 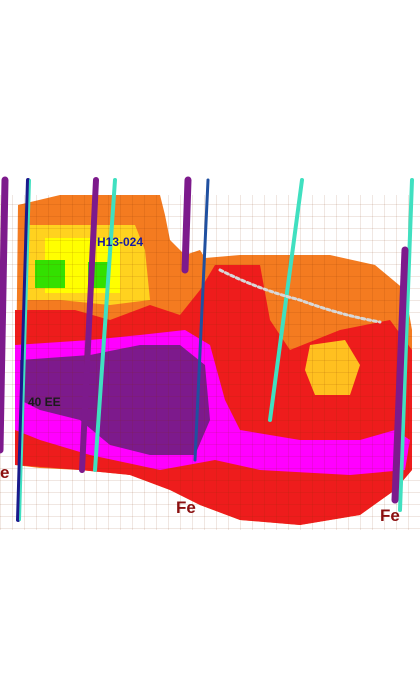 What do you see at coordinates (4, 472) in the screenshot?
I see `element-label: e` at bounding box center [4, 472].